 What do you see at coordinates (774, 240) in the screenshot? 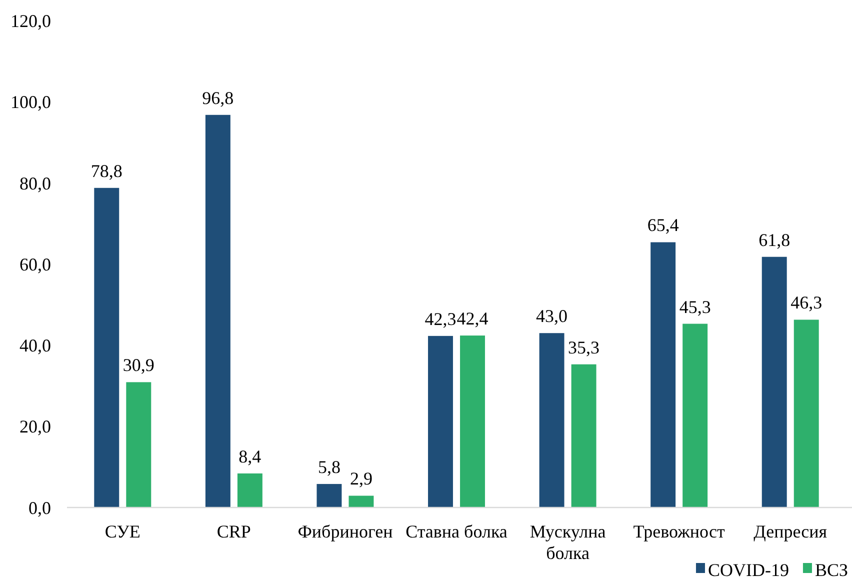
I see `data-label: 61,8` at bounding box center [774, 240].